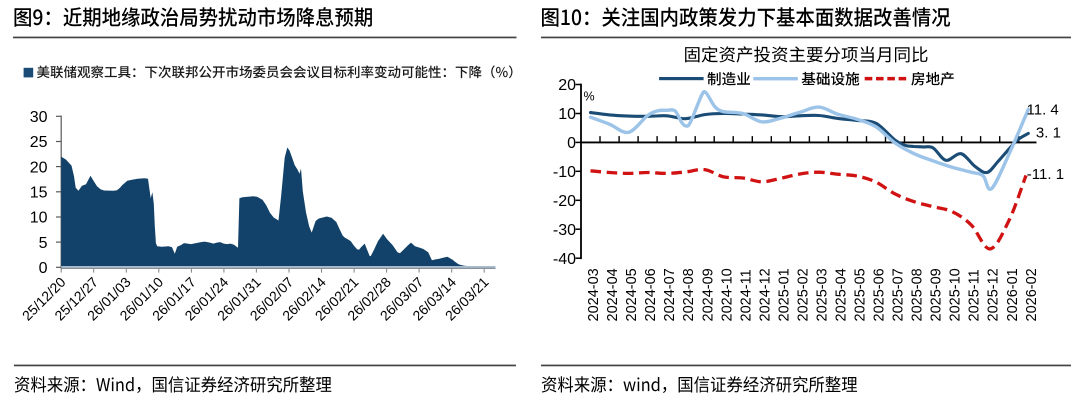  Describe the element at coordinates (632, 294) in the screenshot. I see `svg-text: 2024-05` at that location.